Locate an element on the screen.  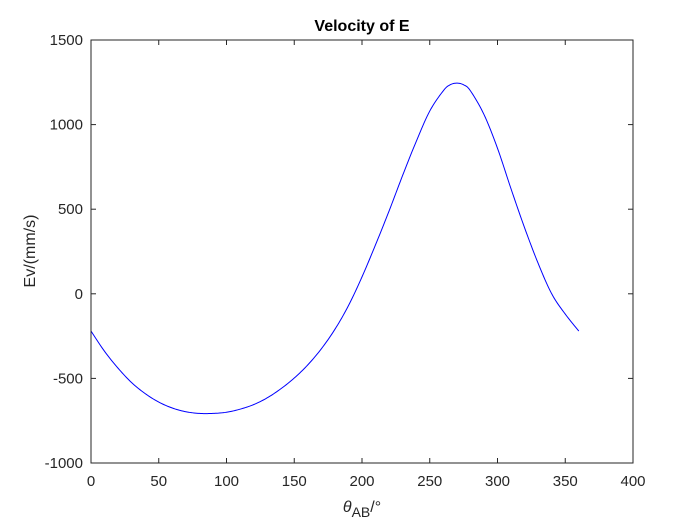
x-tick-label: 250 is located at coordinates (429, 481).